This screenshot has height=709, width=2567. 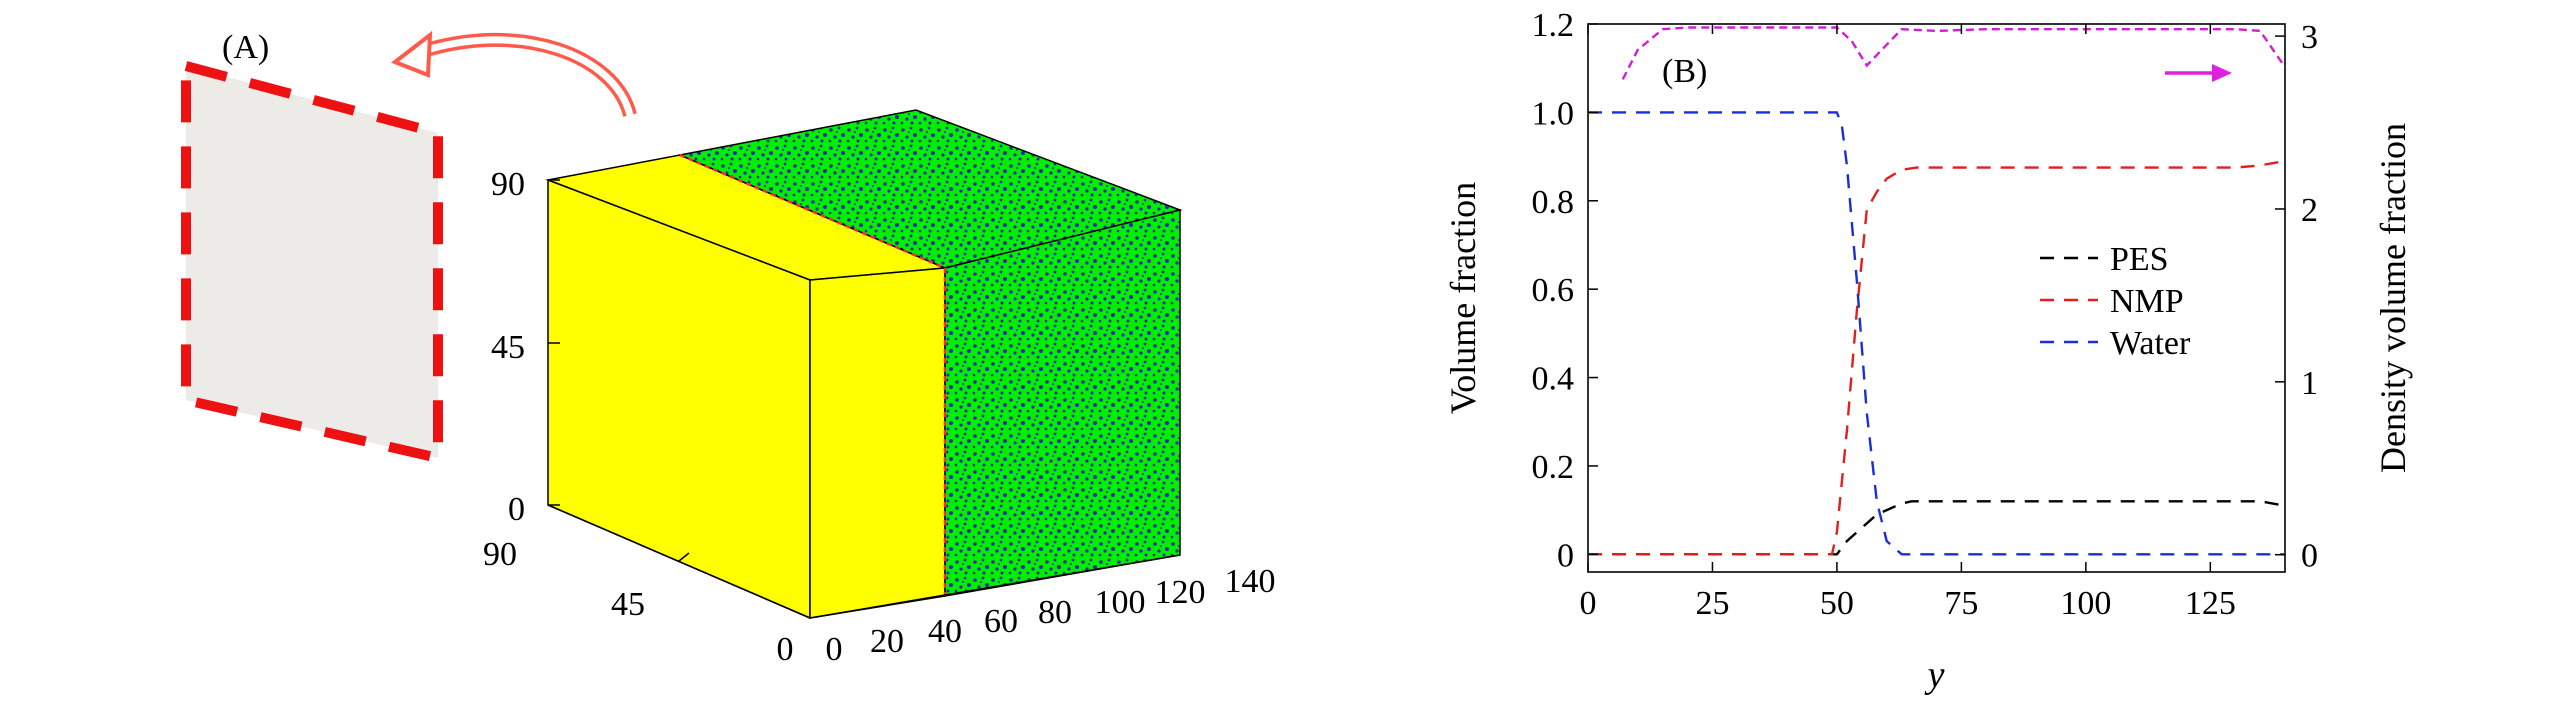 I want to click on interface-top-line, so click(x=812, y=211).